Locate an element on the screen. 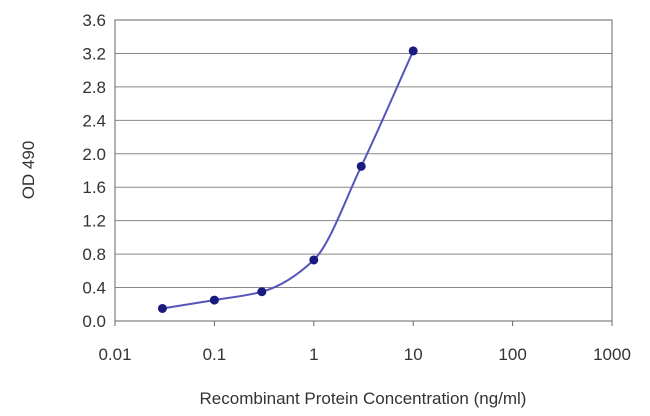 The image size is (650, 416). x-tick-label: 0.01 is located at coordinates (114, 354).